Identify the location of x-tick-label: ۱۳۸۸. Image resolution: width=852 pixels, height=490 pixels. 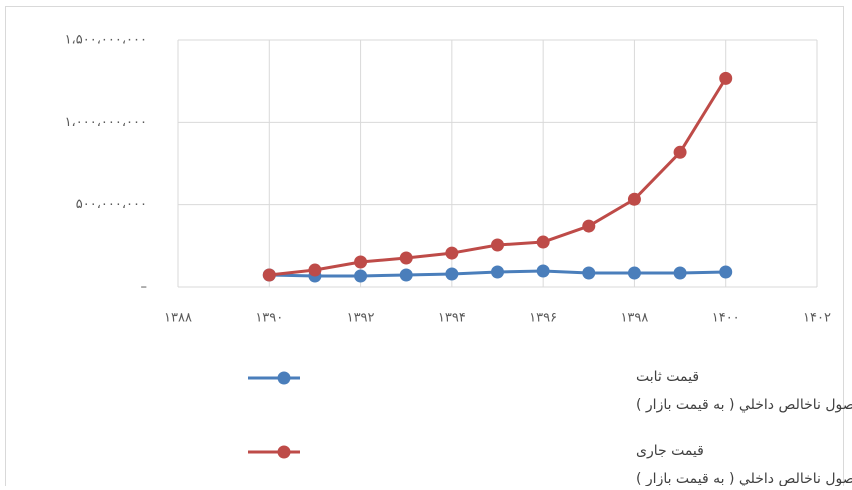
(178, 318).